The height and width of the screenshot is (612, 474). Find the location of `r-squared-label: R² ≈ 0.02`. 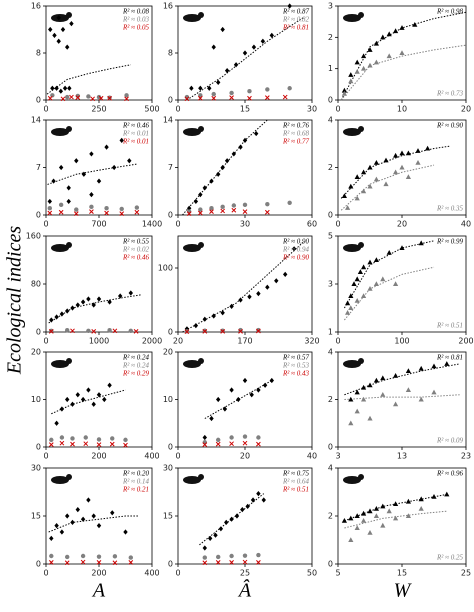

r-squared-label: R² ≈ 0.02 is located at coordinates (135, 250).